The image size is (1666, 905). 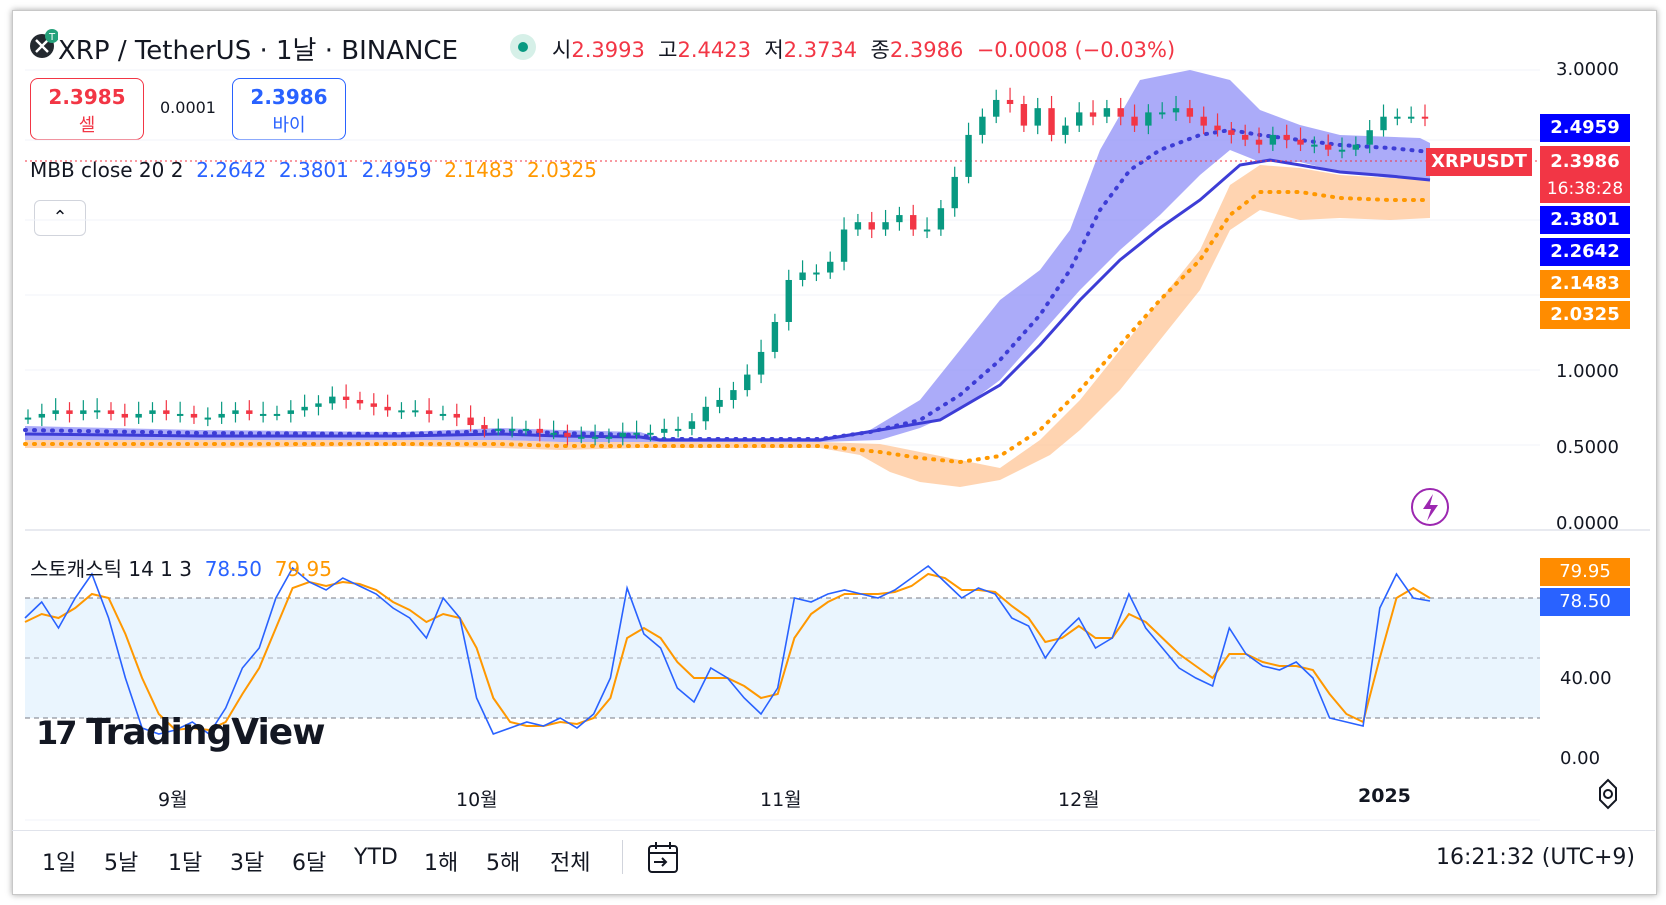 What do you see at coordinates (188, 107) in the screenshot?
I see `spread-value: 0.0001` at bounding box center [188, 107].